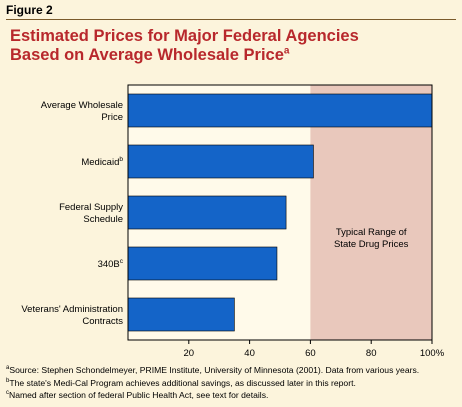 The image size is (462, 407). I want to click on annotation-line-1: Typical Range of, so click(371, 232).